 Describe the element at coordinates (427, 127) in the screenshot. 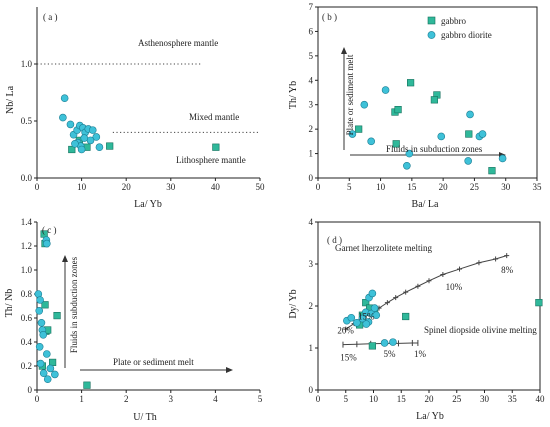

I see `panel-b-points` at that location.